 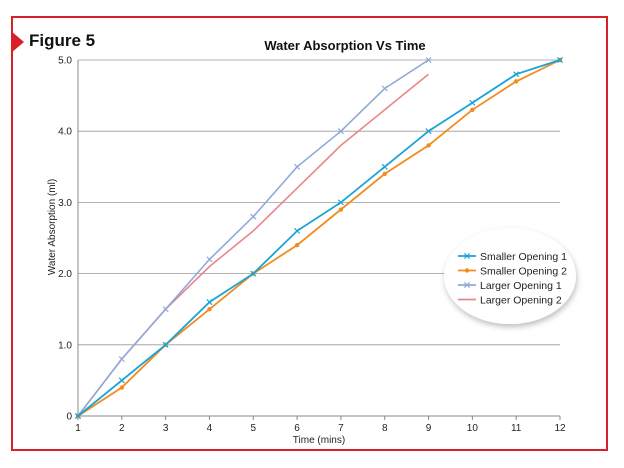 I want to click on x-tick-label: 8, so click(x=385, y=428).